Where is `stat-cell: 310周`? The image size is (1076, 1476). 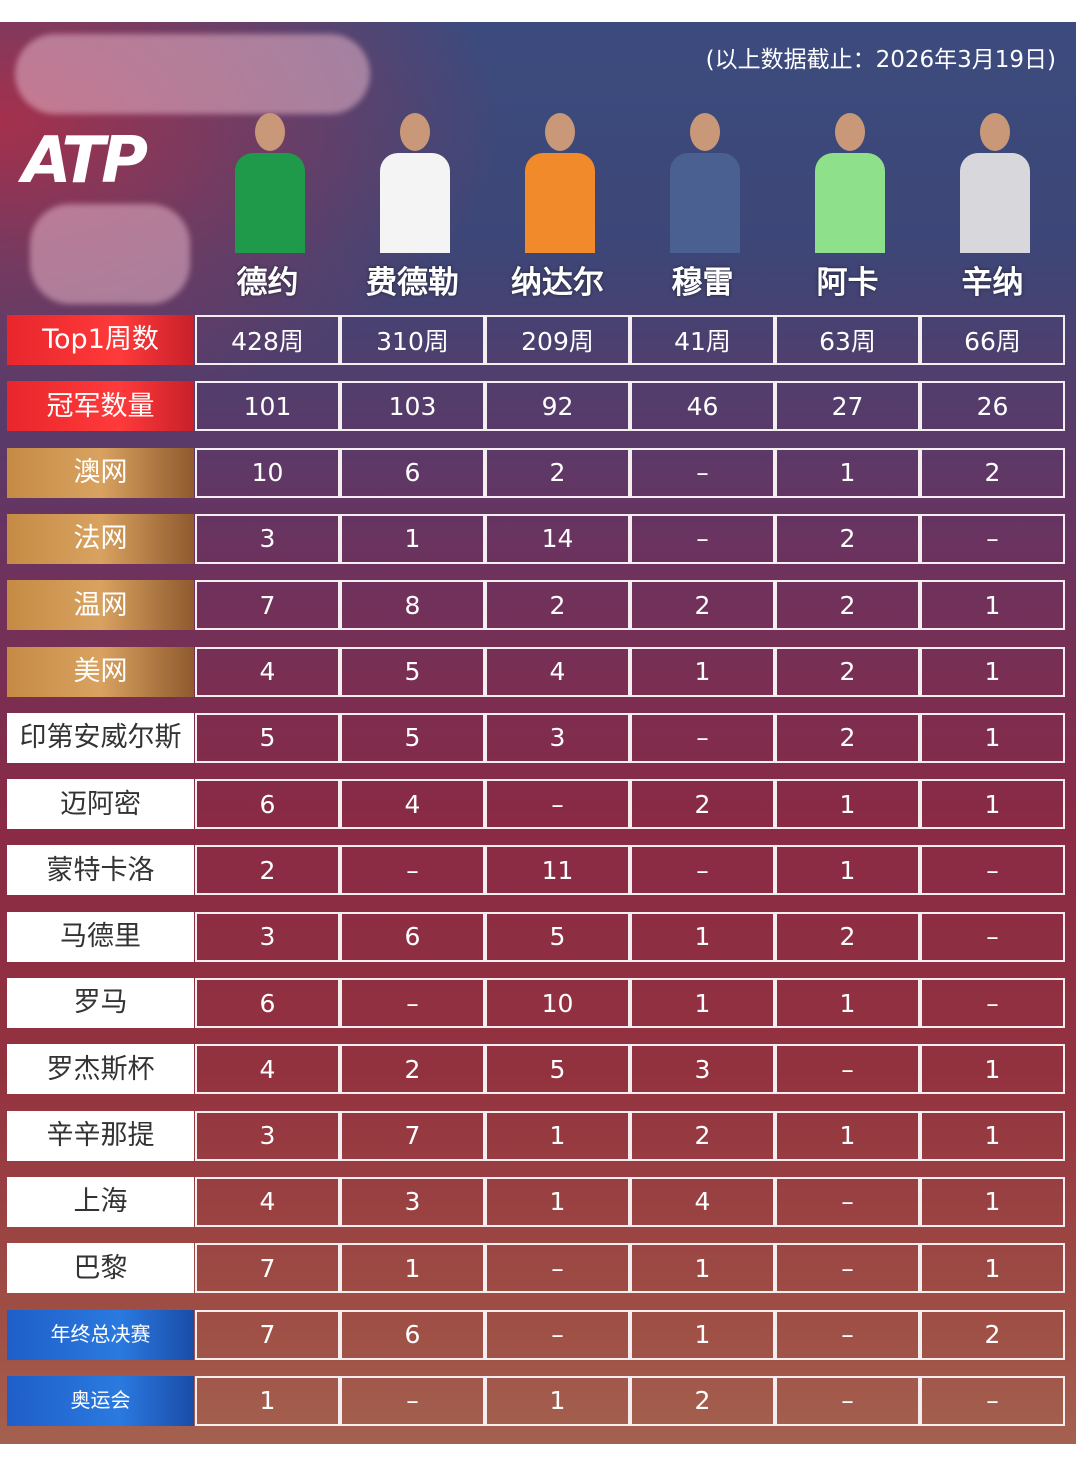 stat-cell: 310周 is located at coordinates (412, 340).